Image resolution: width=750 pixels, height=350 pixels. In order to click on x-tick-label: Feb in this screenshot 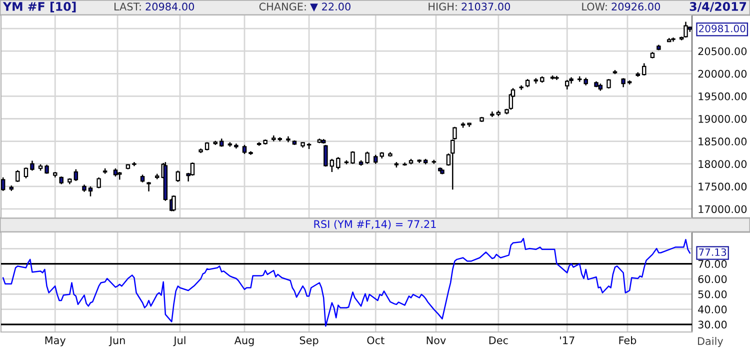, I will do `click(627, 340)`.